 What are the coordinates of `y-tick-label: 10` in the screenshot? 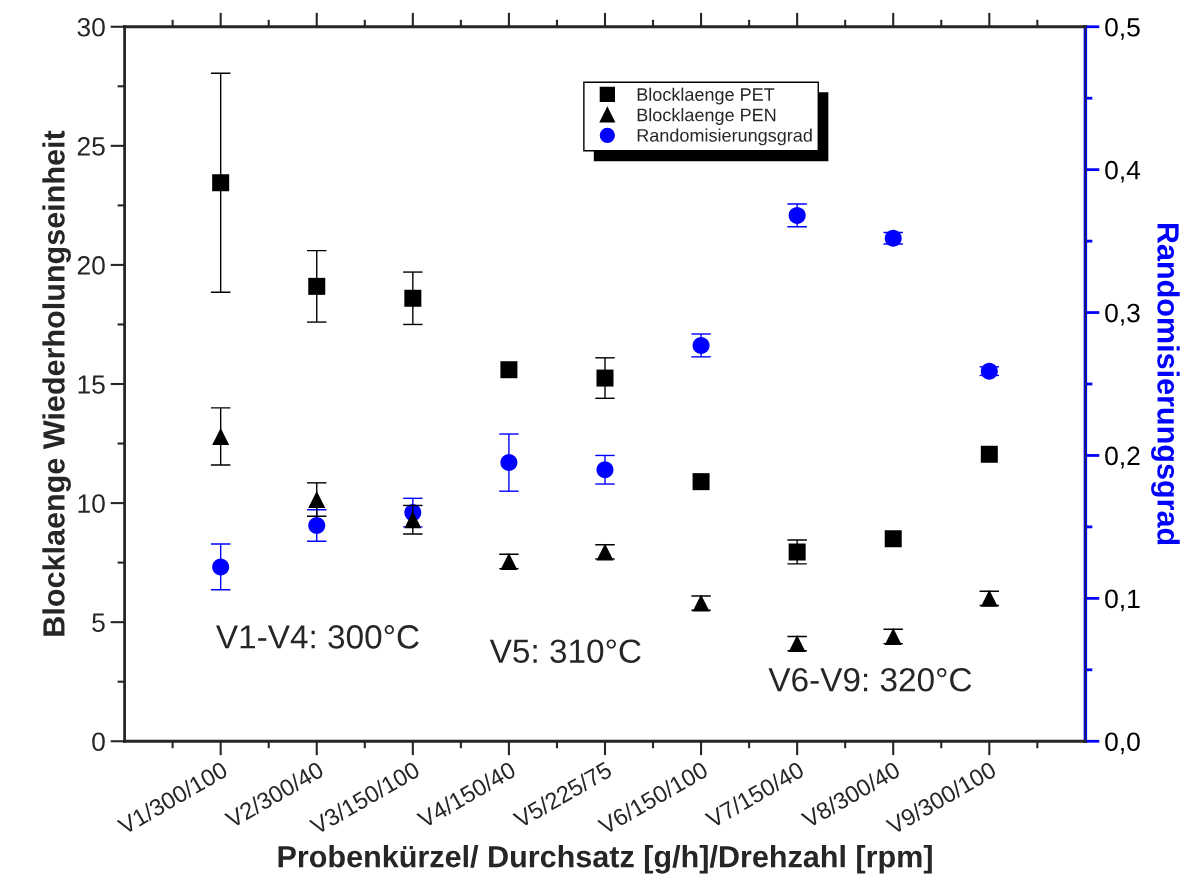 It's located at (91, 503).